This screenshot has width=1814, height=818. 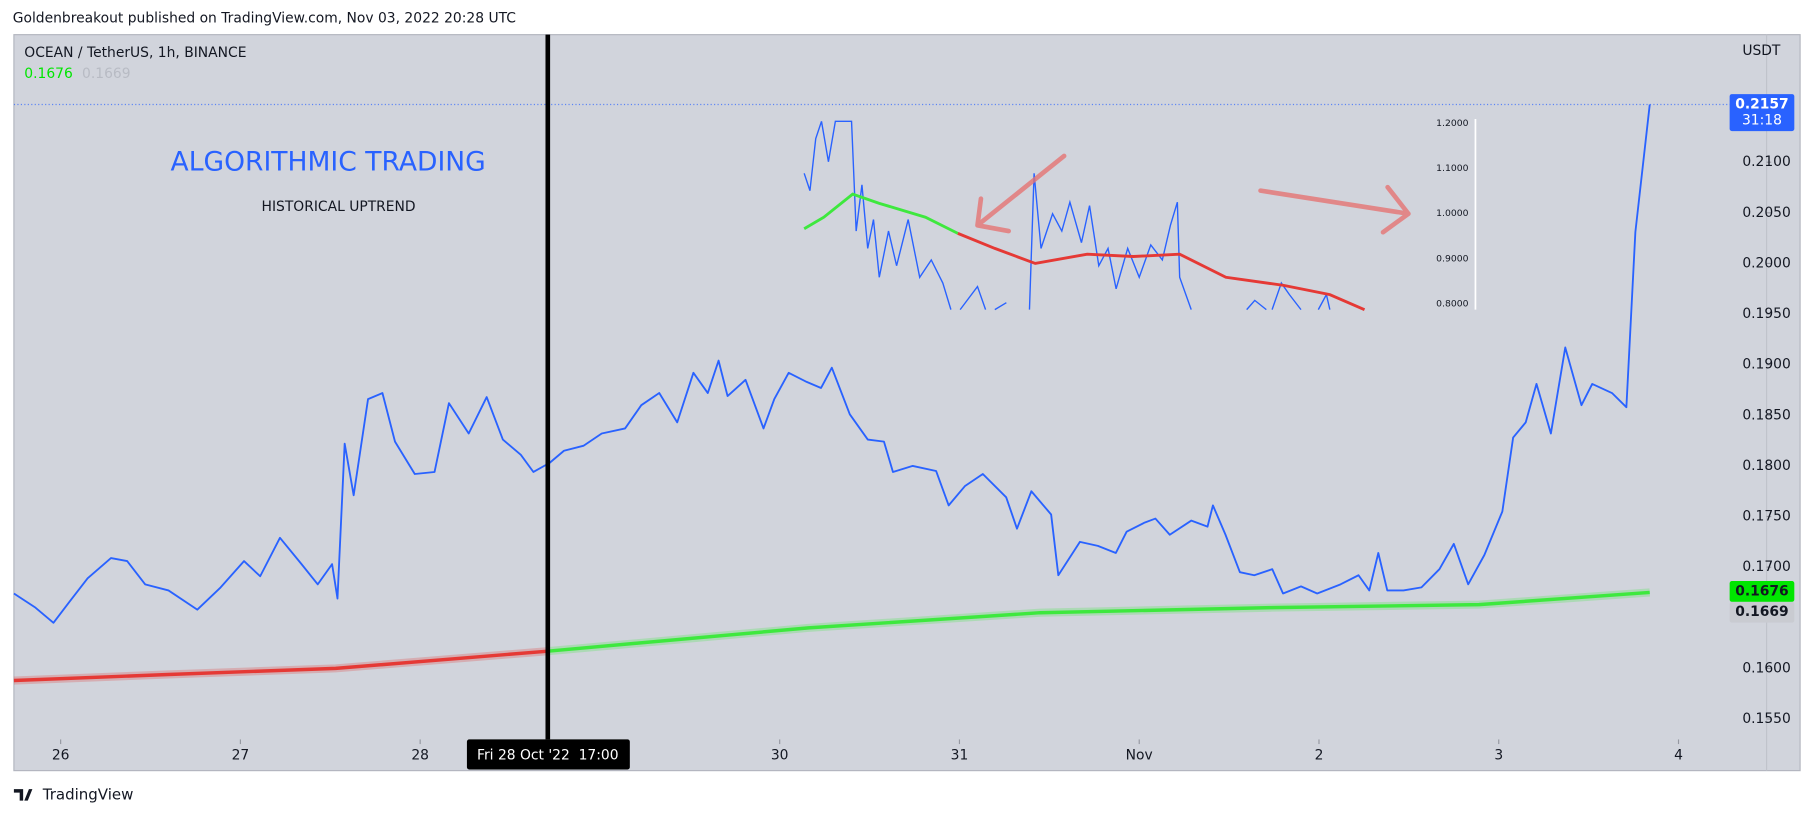 I want to click on x-tick-label: 30, so click(x=780, y=756).